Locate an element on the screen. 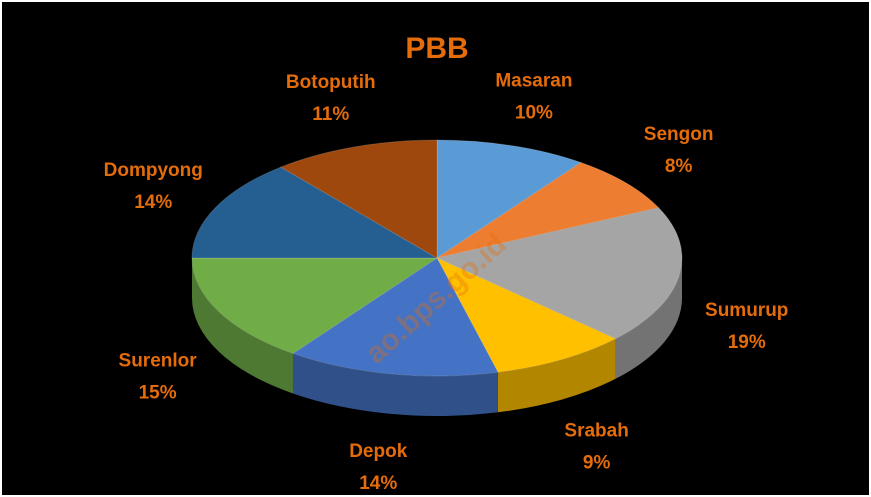 The image size is (871, 497). slice-value-label: 9% is located at coordinates (597, 462).